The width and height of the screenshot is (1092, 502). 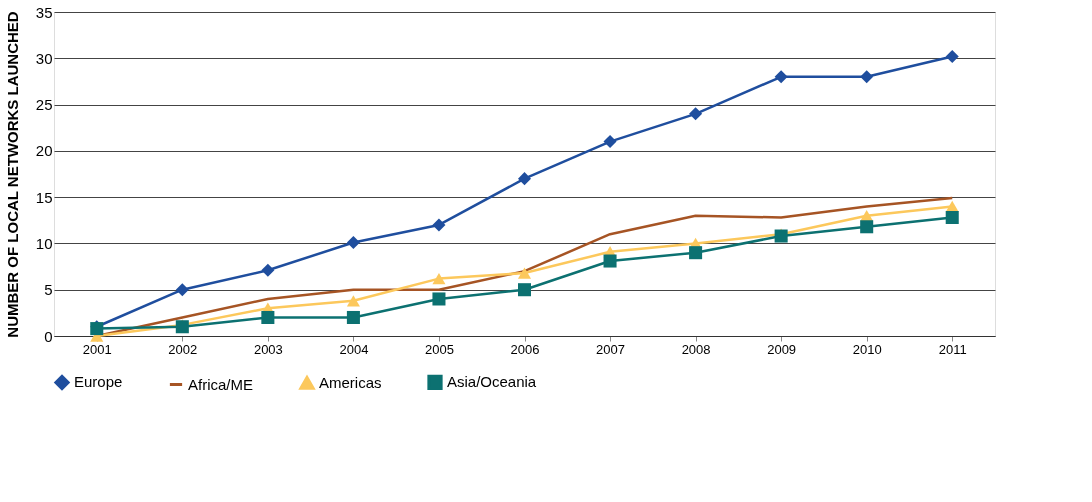 I want to click on legend-label: Asia/Oceania, so click(x=492, y=382).